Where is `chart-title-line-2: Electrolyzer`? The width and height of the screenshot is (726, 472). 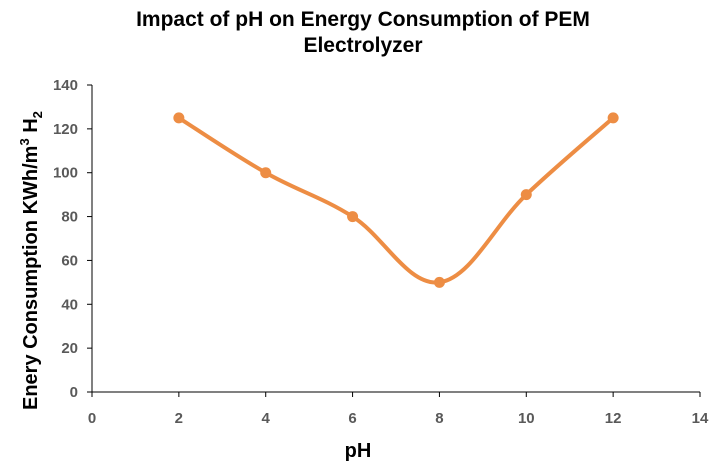
chart-title-line-2: Electrolyzer is located at coordinates (362, 45).